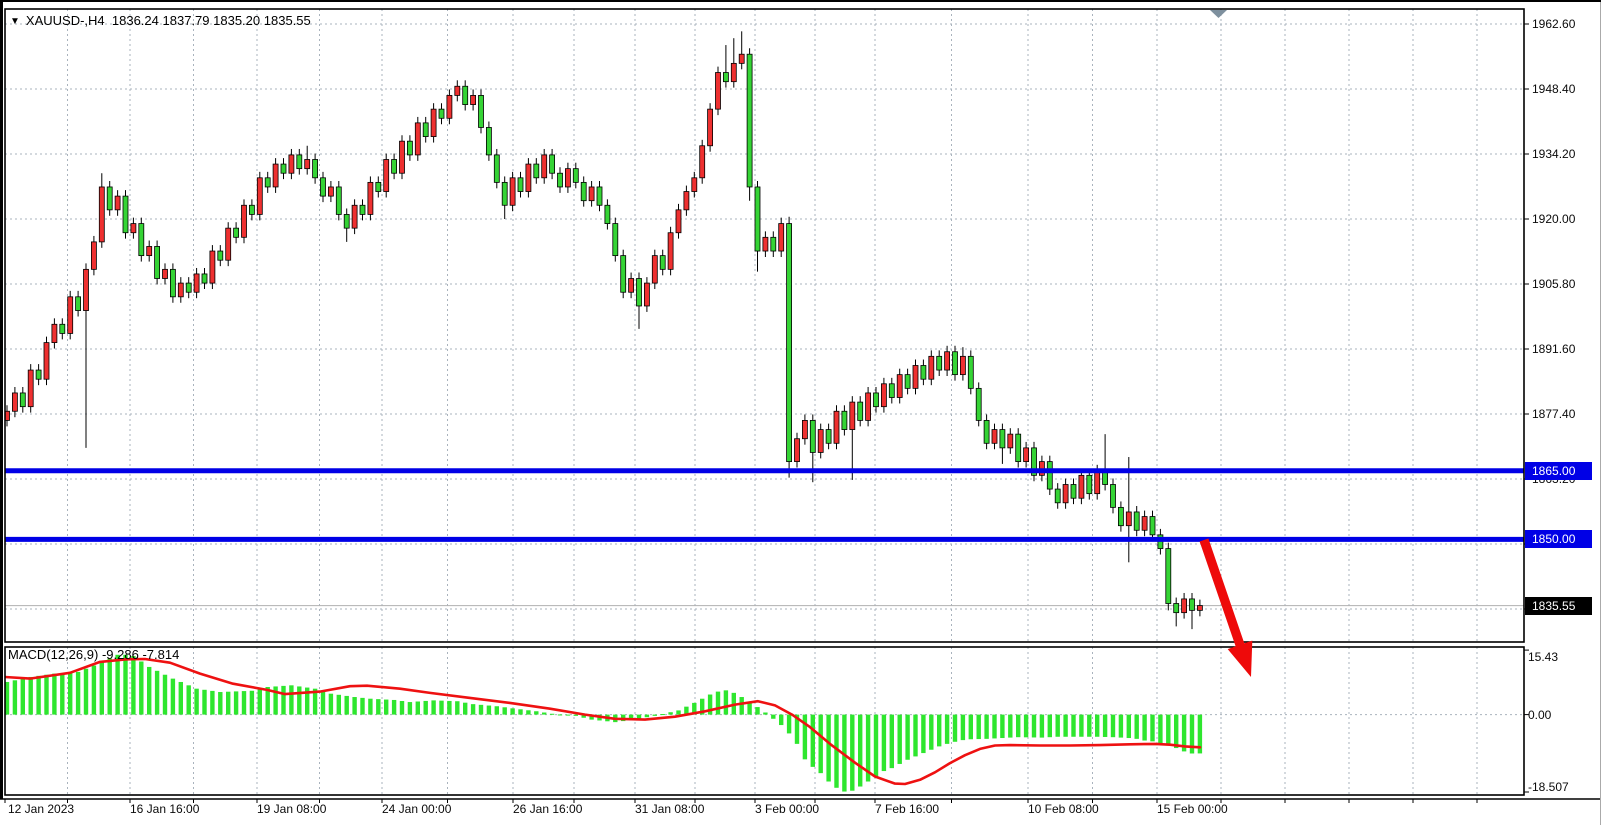 The width and height of the screenshot is (1601, 825). What do you see at coordinates (1226, 608) in the screenshot?
I see `trend-arrow` at bounding box center [1226, 608].